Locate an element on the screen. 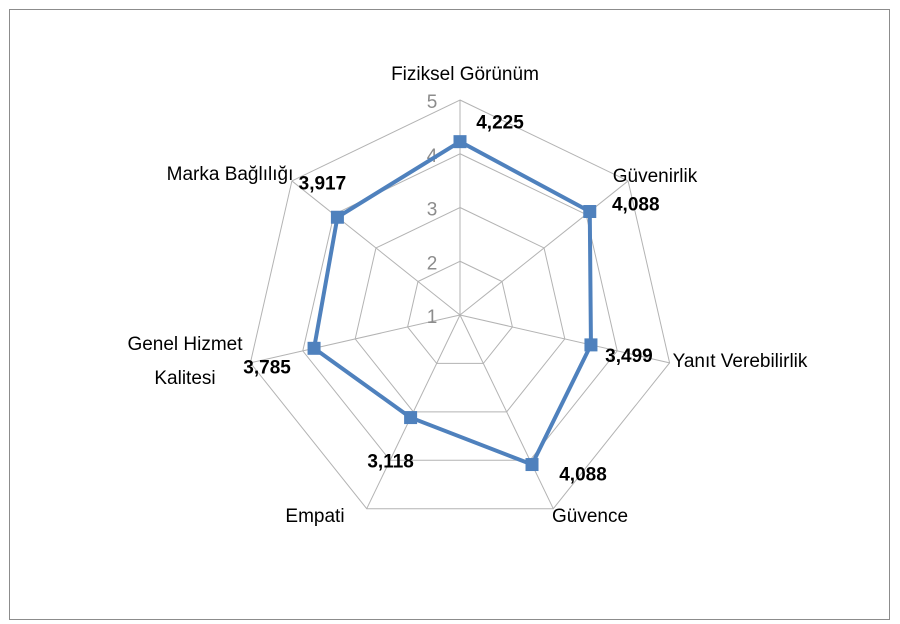 This screenshot has width=900, height=624. data-label: 3,499 is located at coordinates (629, 356).